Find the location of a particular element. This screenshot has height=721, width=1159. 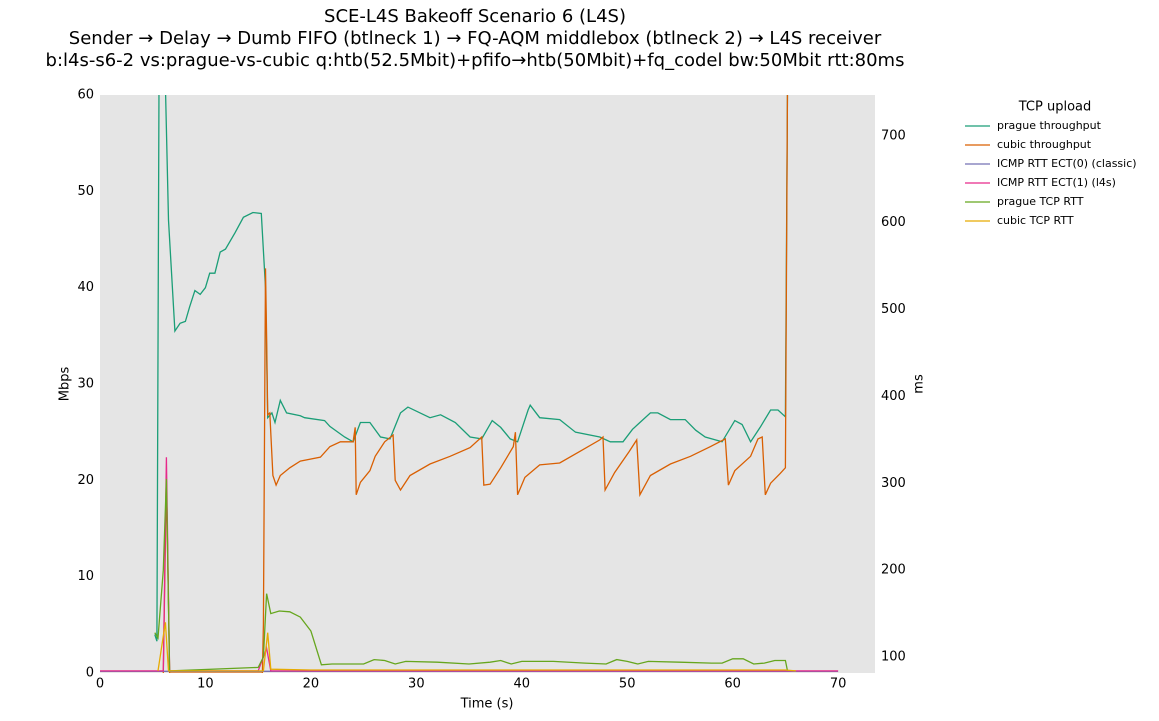

x-tick-label: 0 is located at coordinates (100, 684).